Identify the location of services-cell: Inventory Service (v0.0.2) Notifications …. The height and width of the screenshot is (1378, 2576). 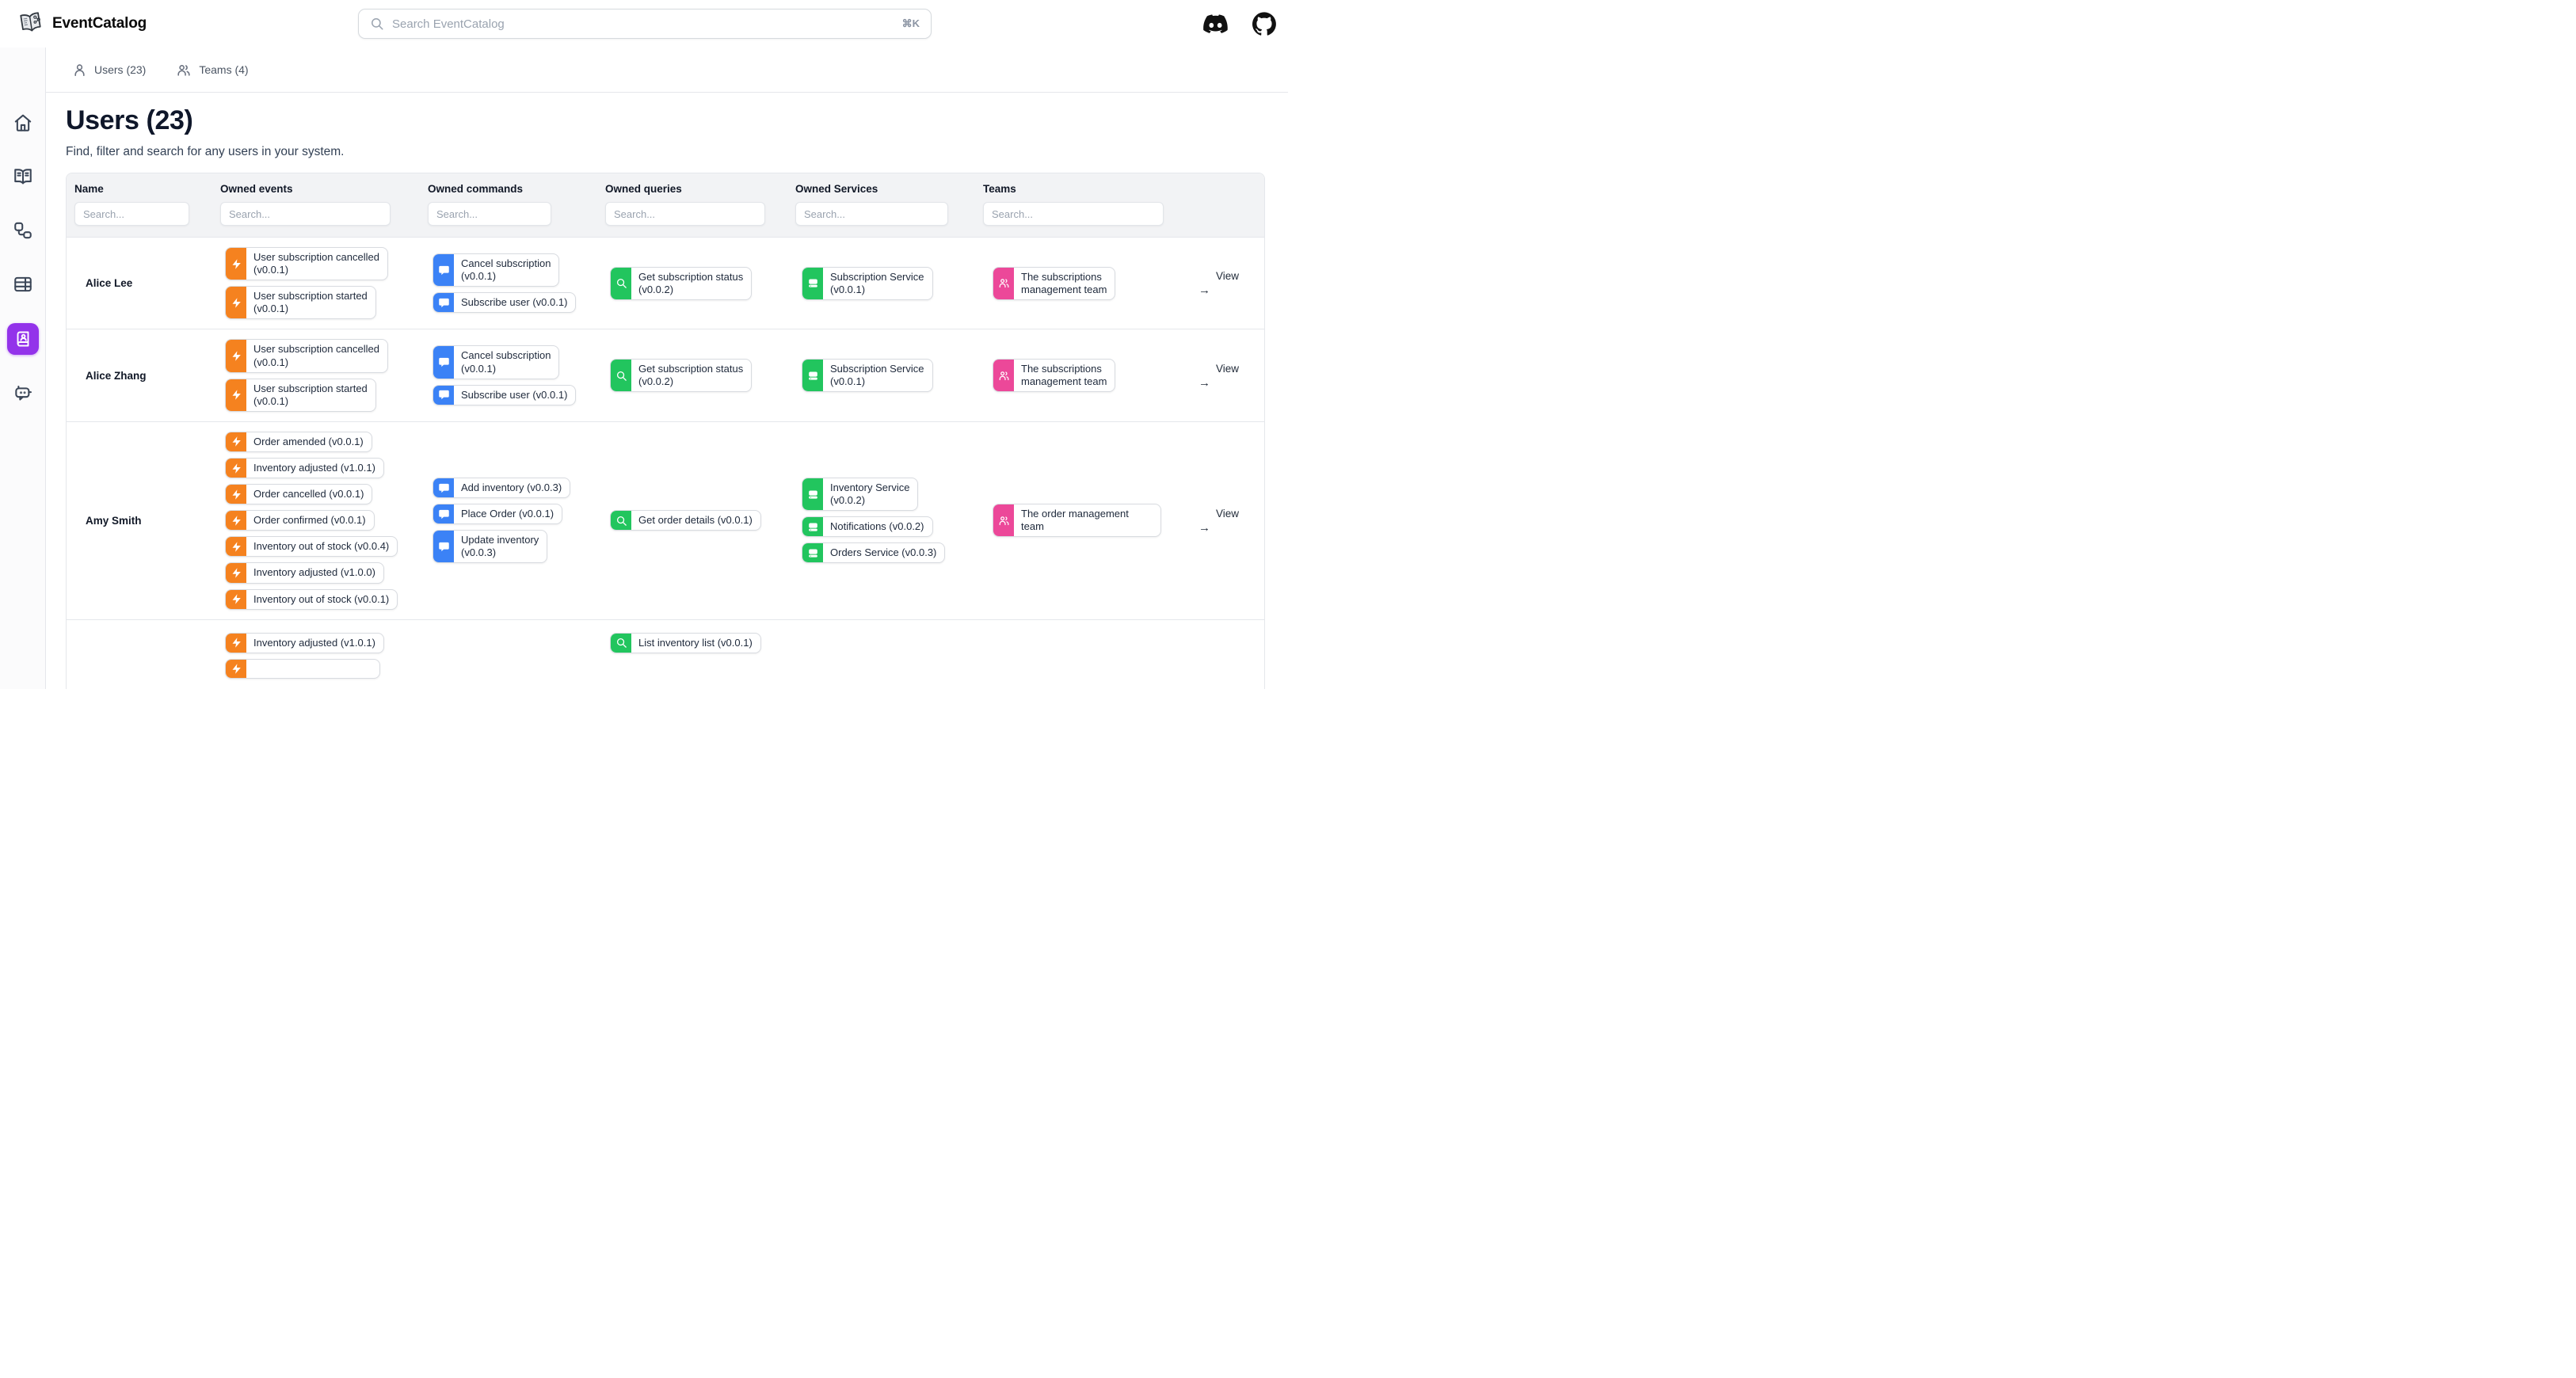
(889, 520).